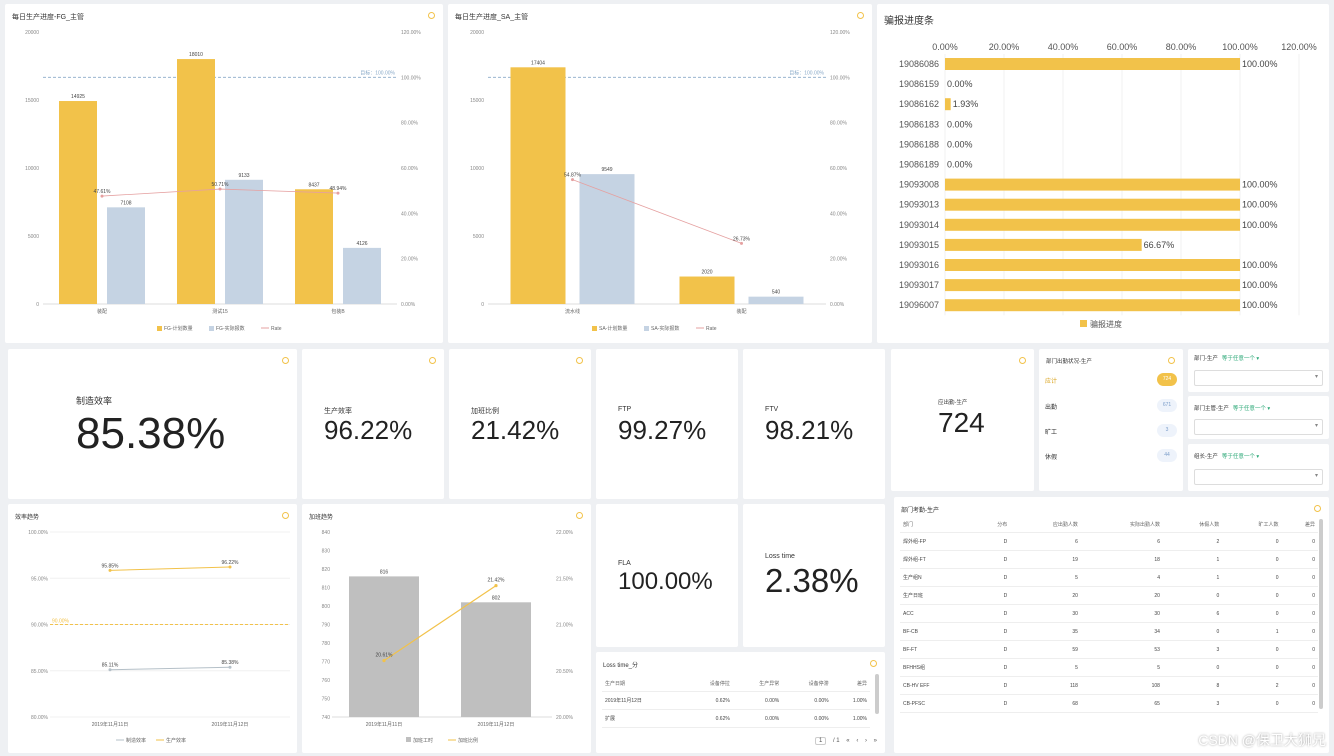  I want to click on column-header: 实际出勤人数, so click(1121, 525).